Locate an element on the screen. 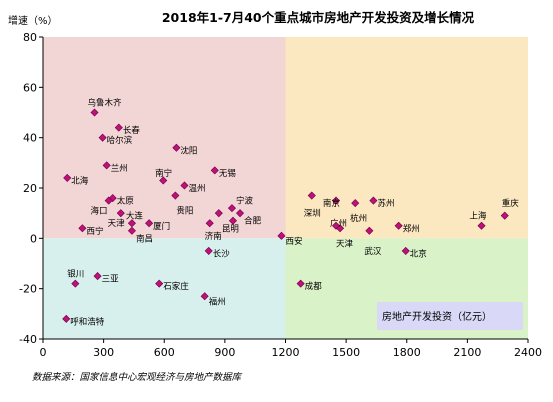 The width and height of the screenshot is (553, 402). point-label: 南京 is located at coordinates (331, 203).